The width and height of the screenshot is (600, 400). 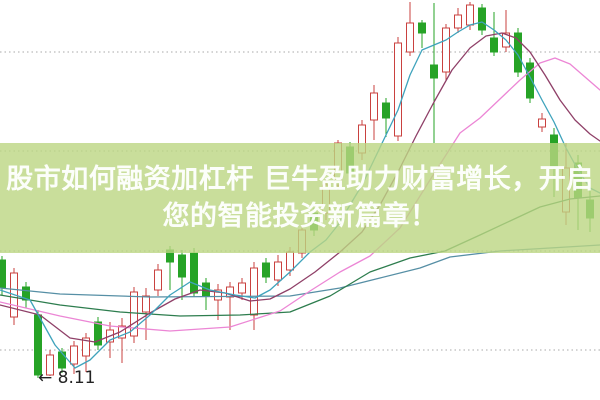 What do you see at coordinates (300, 216) in the screenshot?
I see `promo-banner-line2: 您的智能投资新篇章！` at bounding box center [300, 216].